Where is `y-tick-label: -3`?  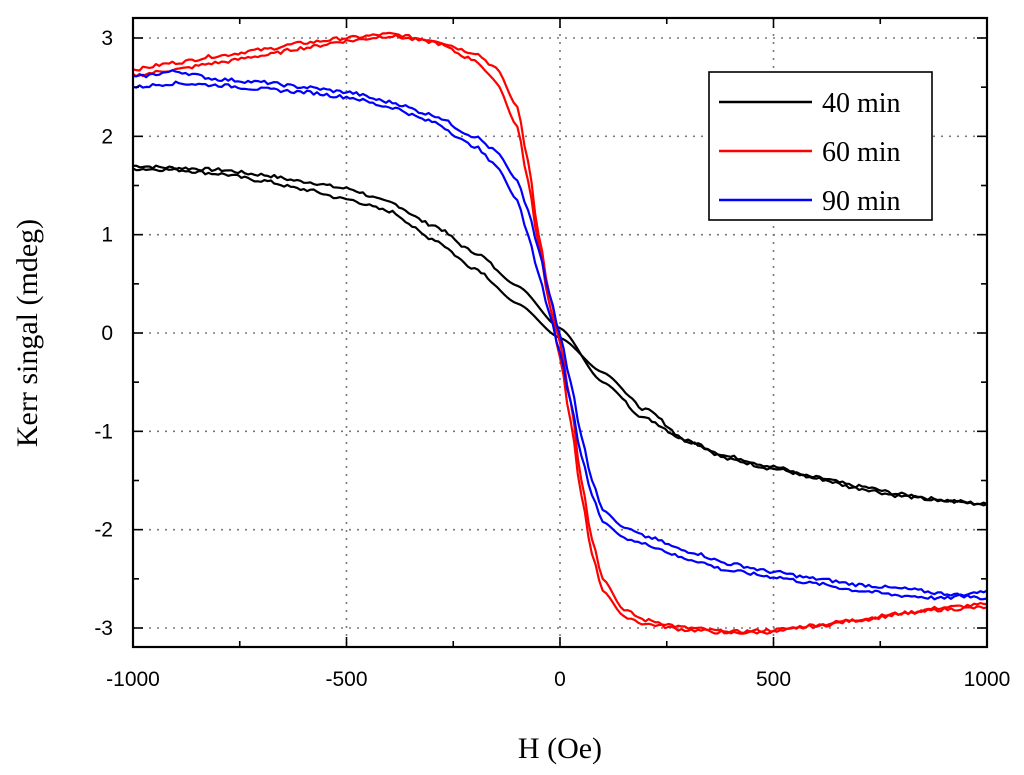 y-tick-label: -3 is located at coordinates (103, 628).